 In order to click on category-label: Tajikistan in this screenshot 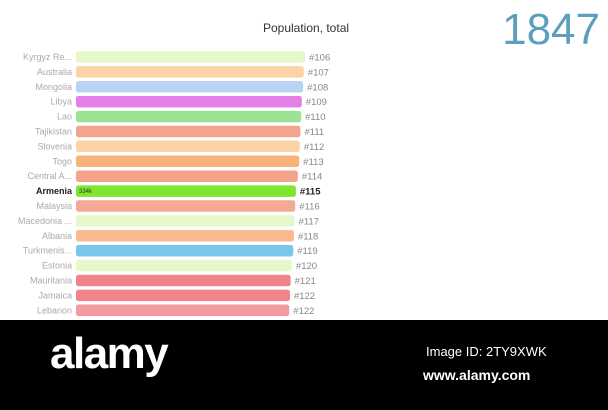, I will do `click(53, 132)`.